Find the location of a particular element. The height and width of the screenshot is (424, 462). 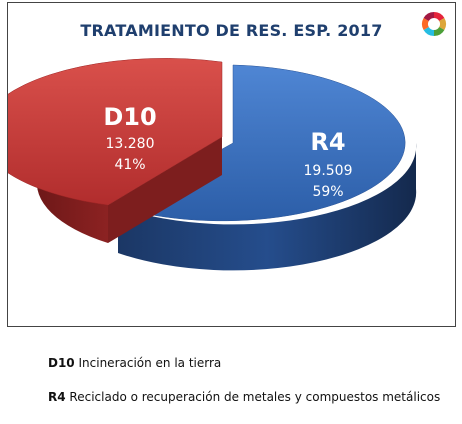

slice-d10-edge is located at coordinates (165, 190).